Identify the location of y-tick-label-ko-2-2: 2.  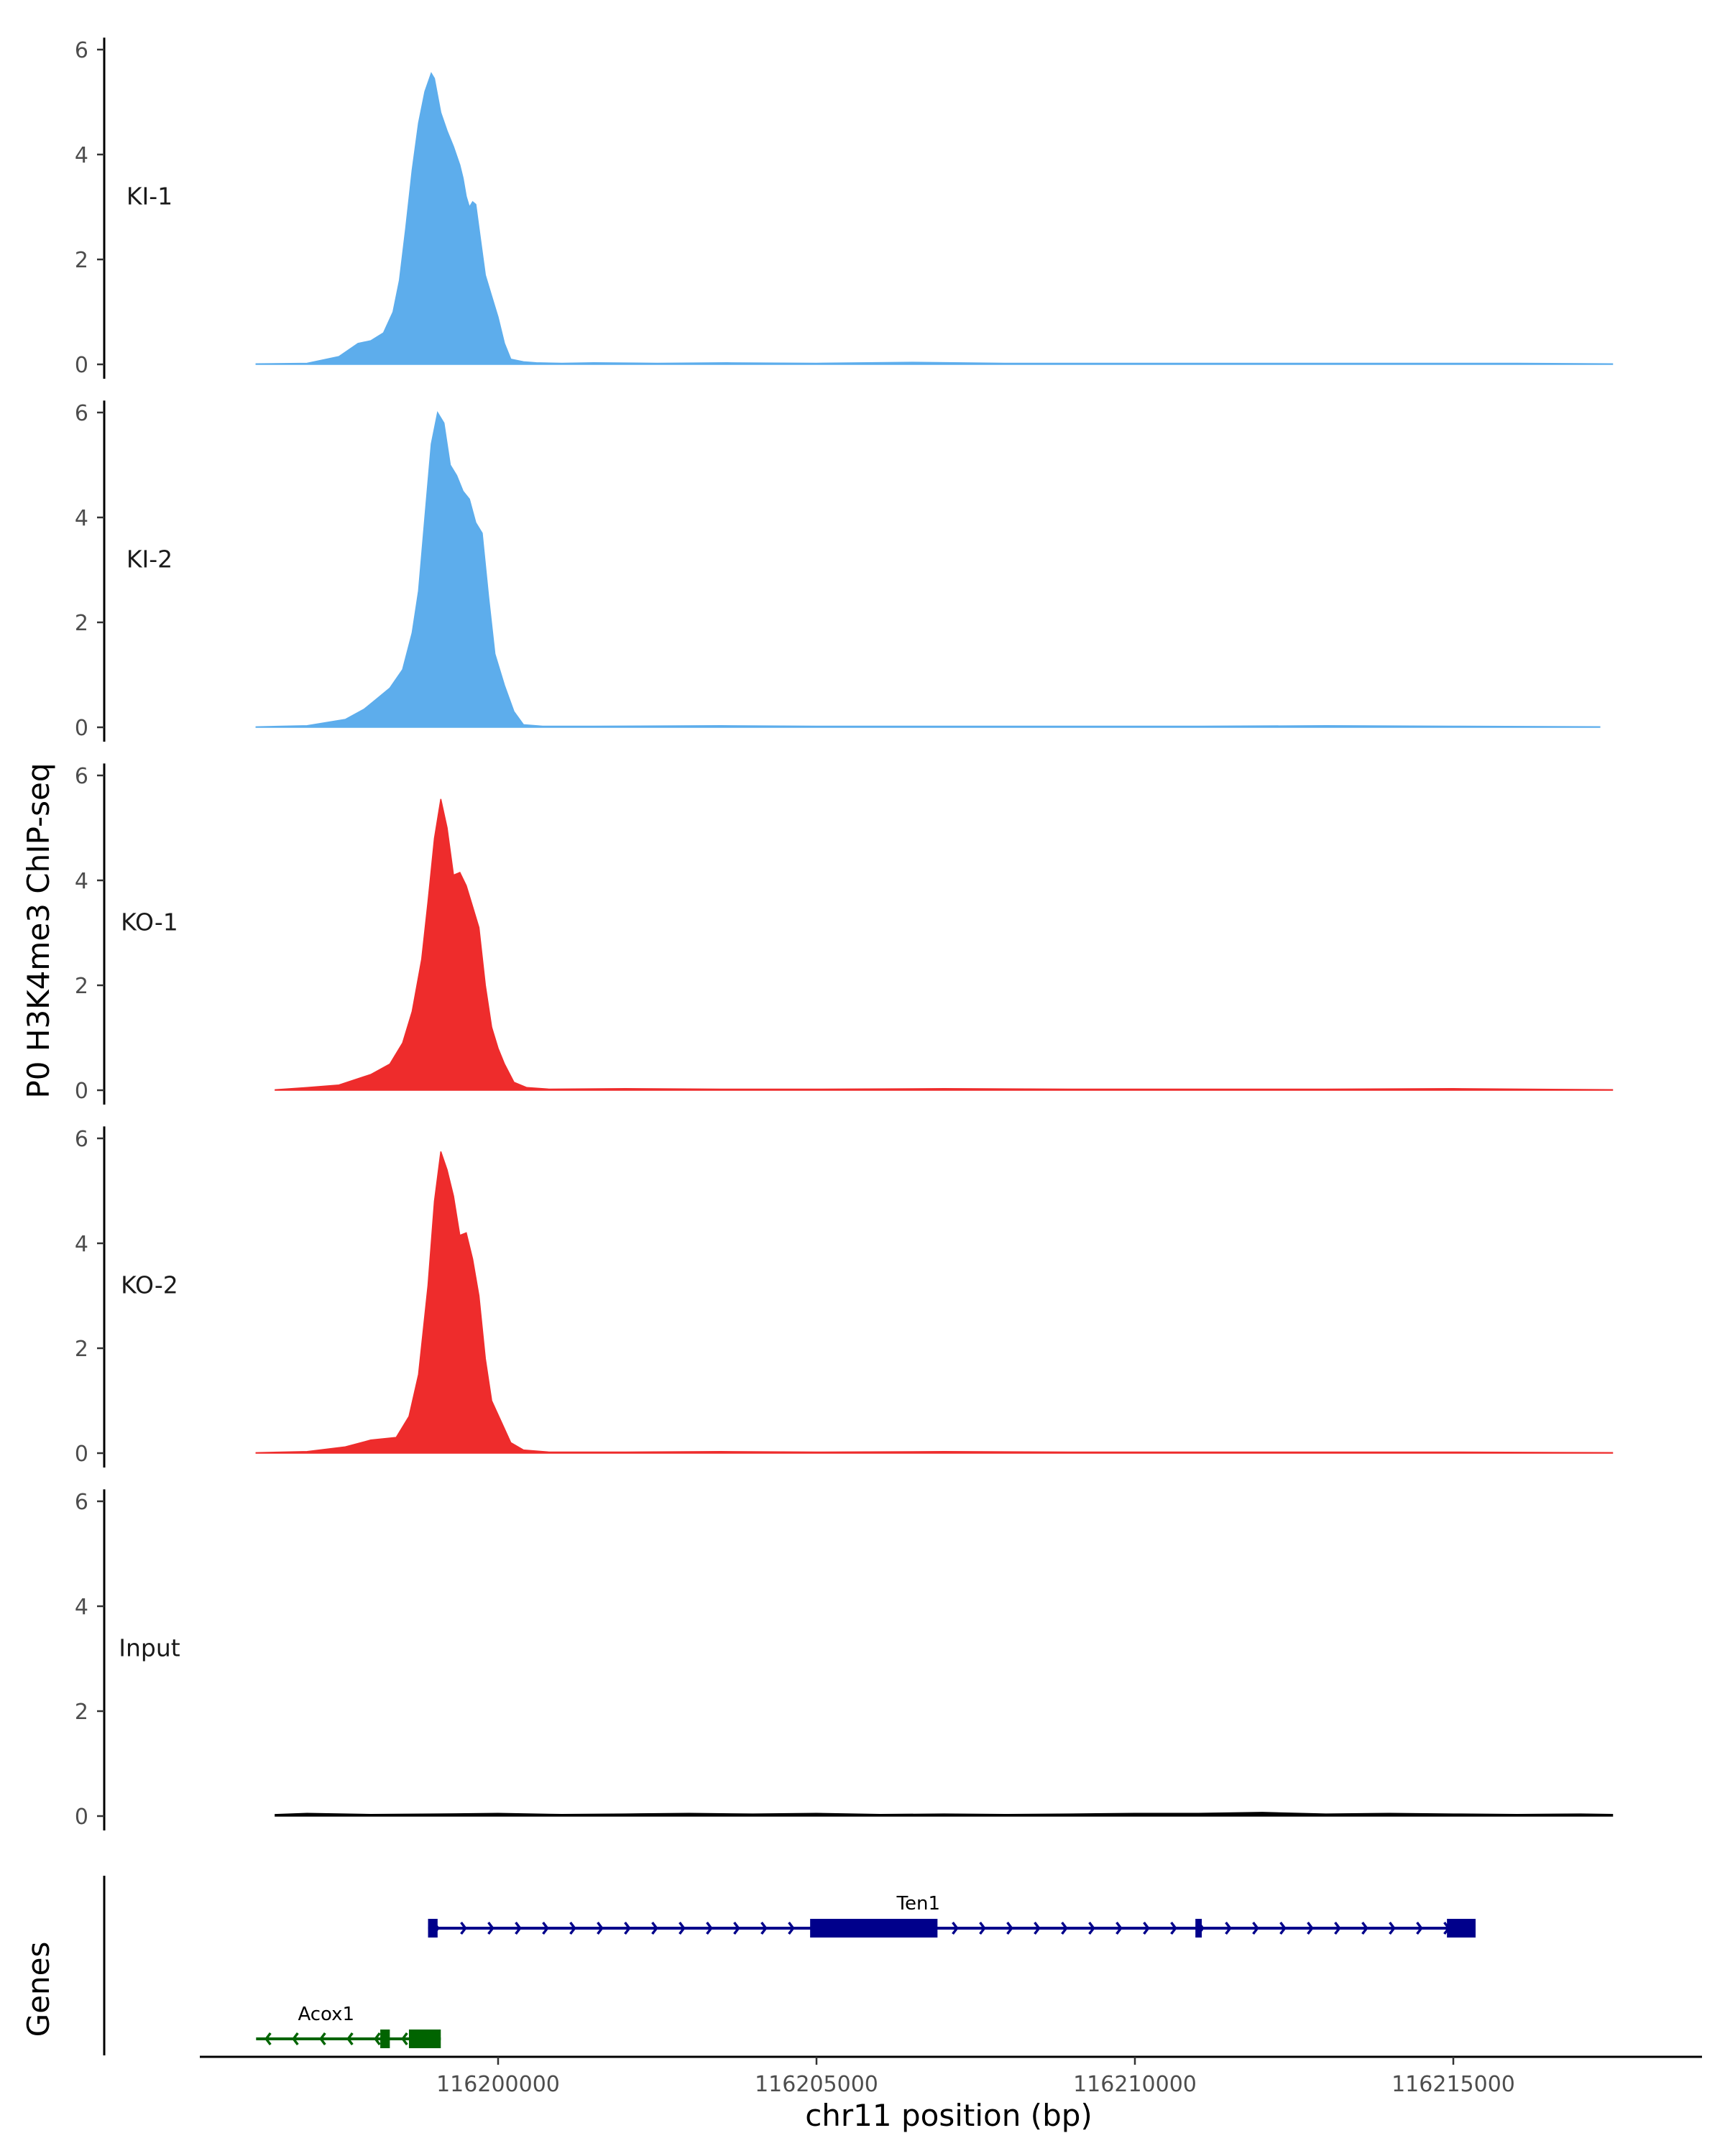
(81, 1349).